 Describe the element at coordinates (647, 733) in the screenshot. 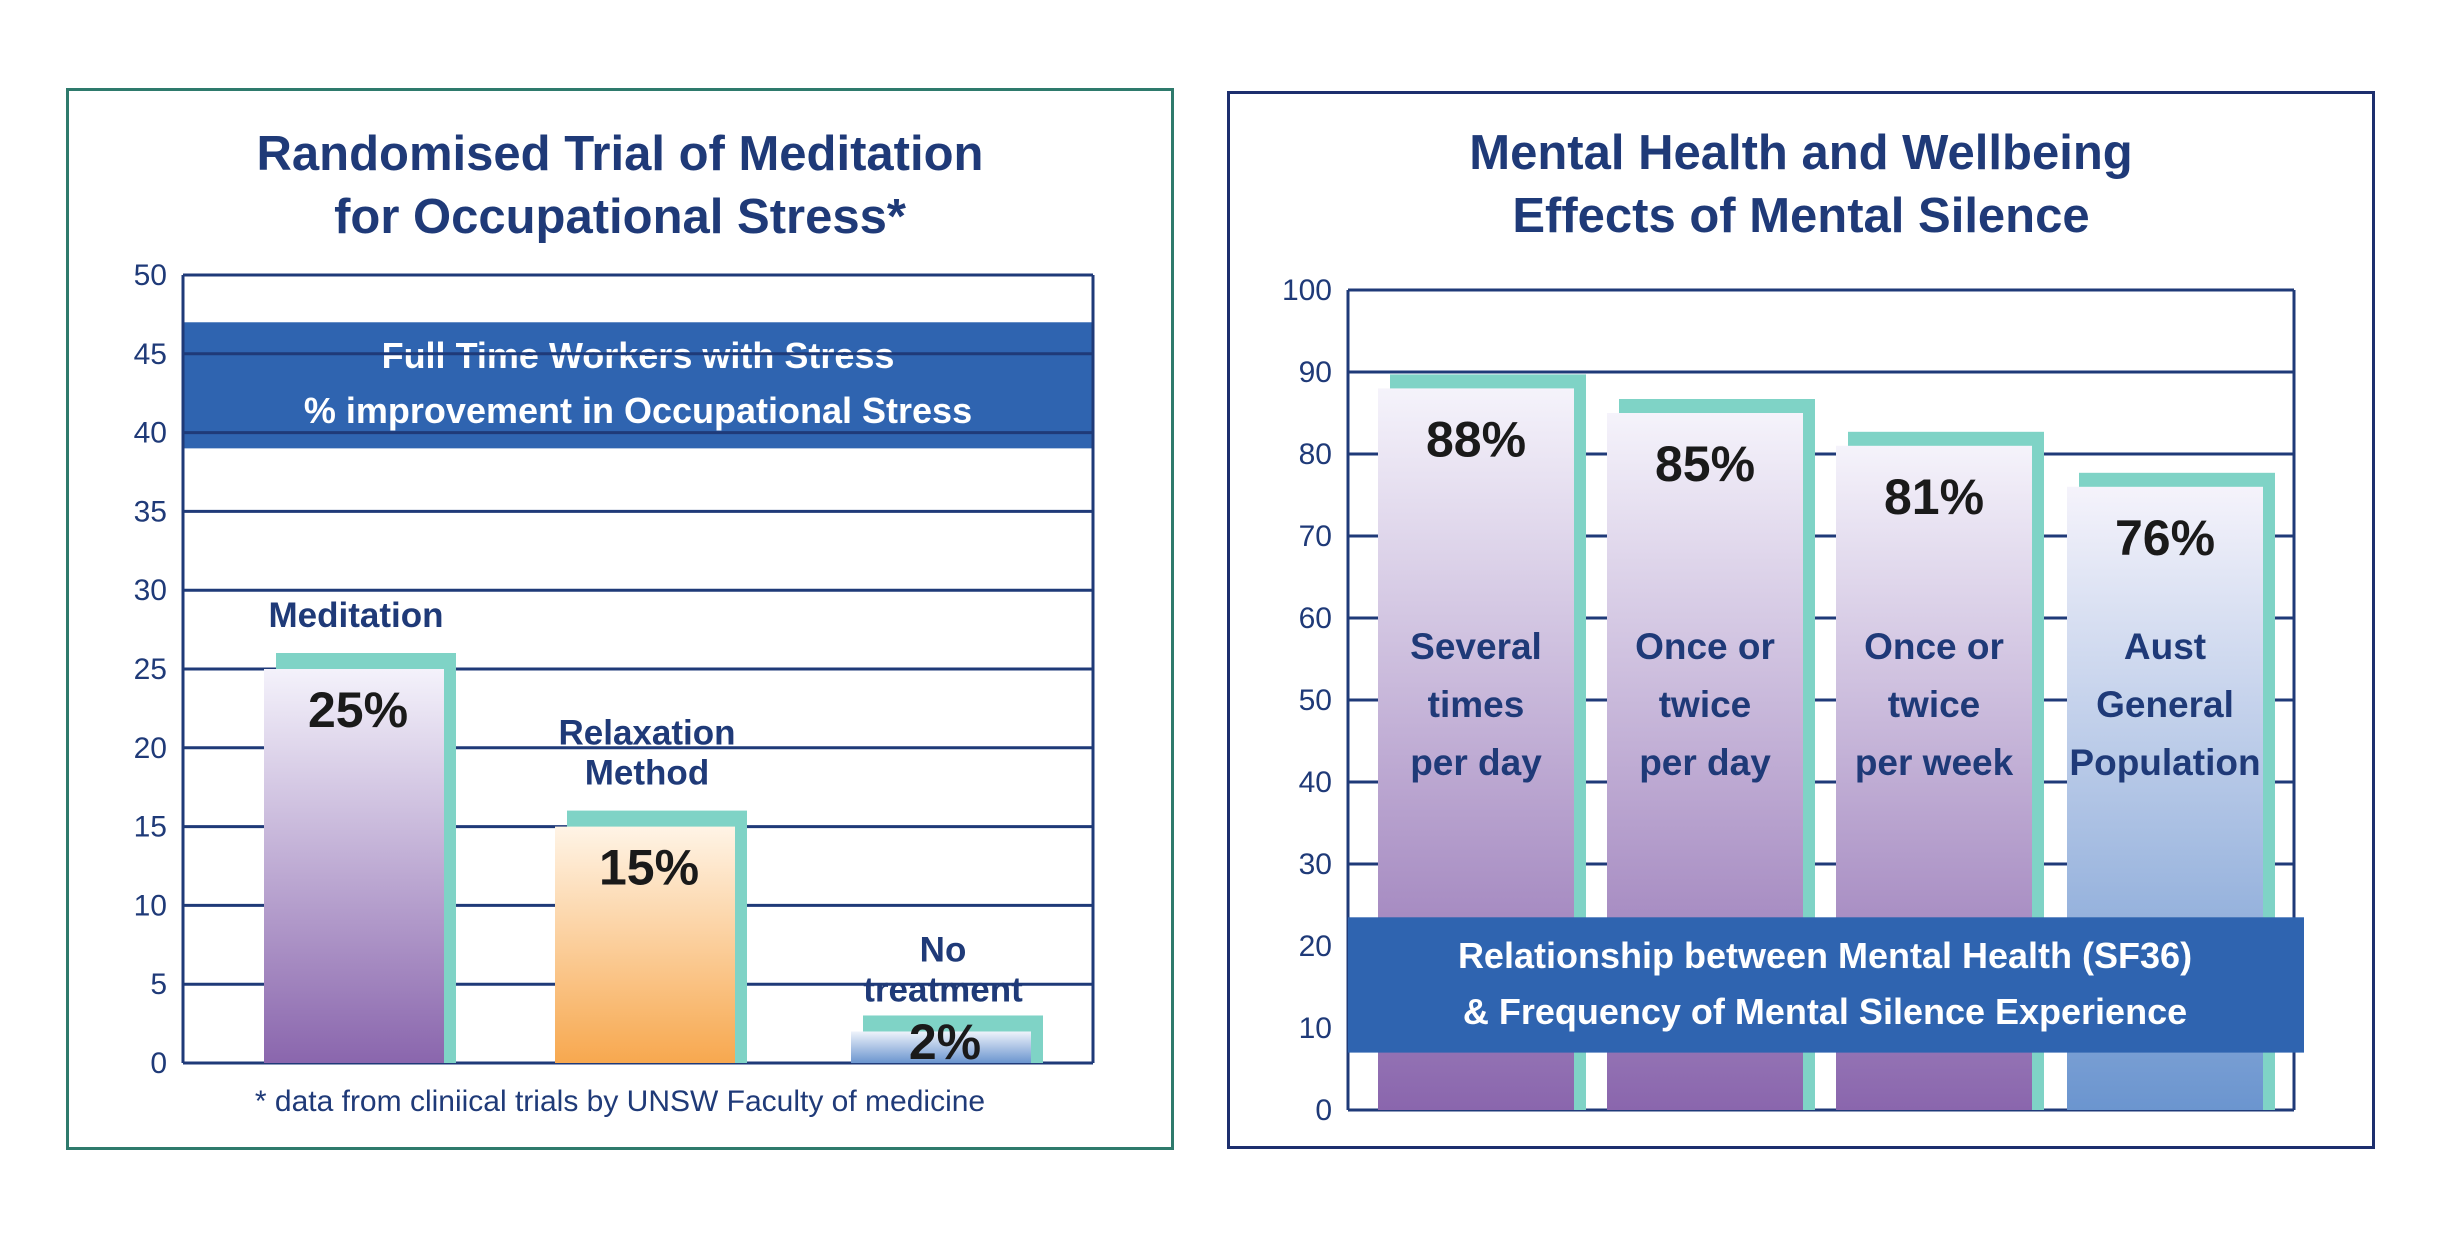

I see `category-label: Relaxation` at that location.